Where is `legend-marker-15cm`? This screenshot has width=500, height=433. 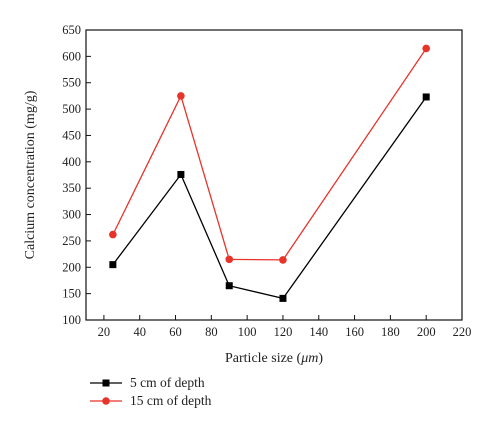
legend-marker-15cm is located at coordinates (106, 401).